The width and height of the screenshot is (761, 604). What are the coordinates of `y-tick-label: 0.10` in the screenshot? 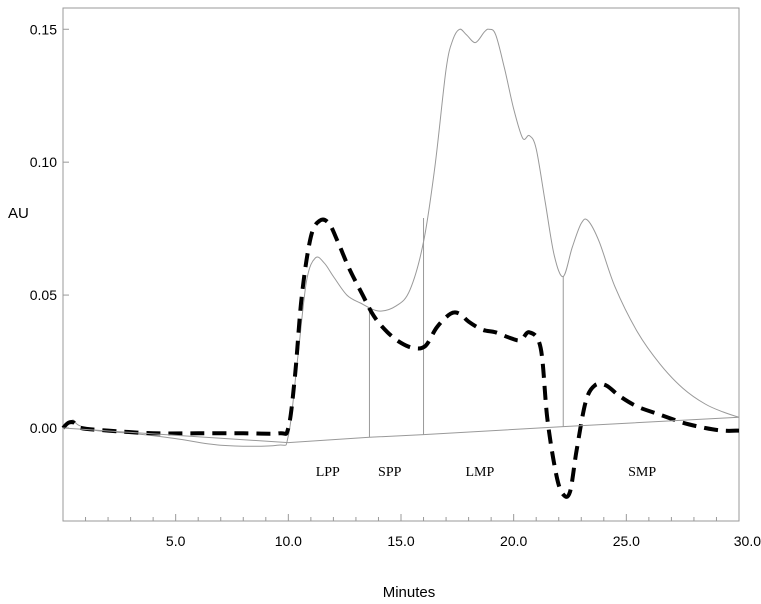 It's located at (43, 162).